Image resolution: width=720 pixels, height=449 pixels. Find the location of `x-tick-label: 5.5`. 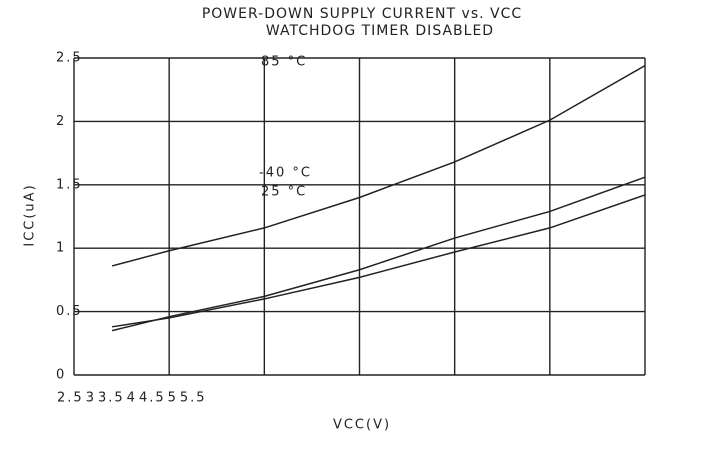

x-tick-label: 5.5 is located at coordinates (193, 398).